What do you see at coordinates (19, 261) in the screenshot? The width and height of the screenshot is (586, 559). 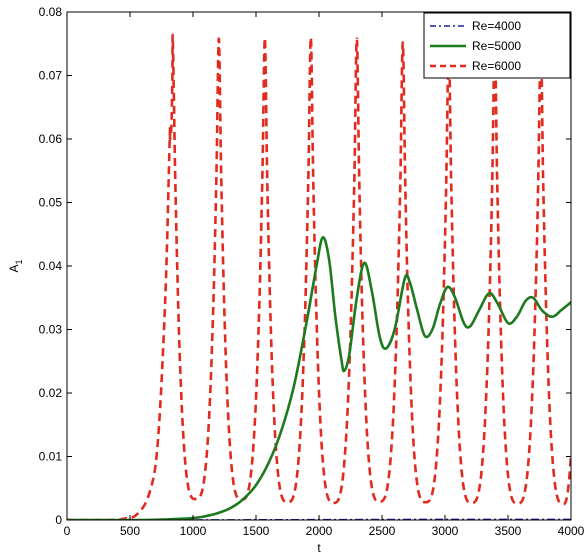 I see `y-axis-label-subscript: 1` at bounding box center [19, 261].